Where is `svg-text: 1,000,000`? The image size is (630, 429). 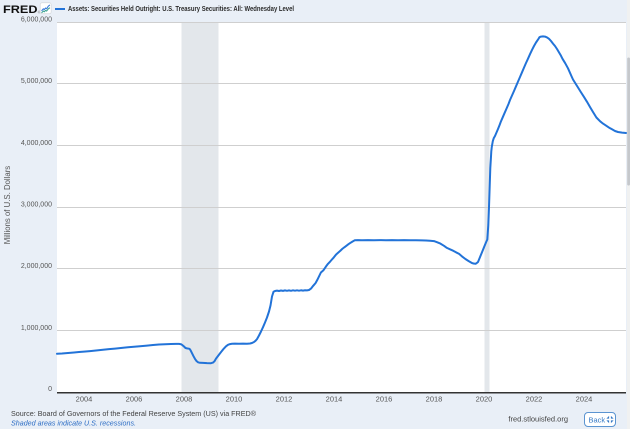 svg-text: 1,000,000 is located at coordinates (36, 328).